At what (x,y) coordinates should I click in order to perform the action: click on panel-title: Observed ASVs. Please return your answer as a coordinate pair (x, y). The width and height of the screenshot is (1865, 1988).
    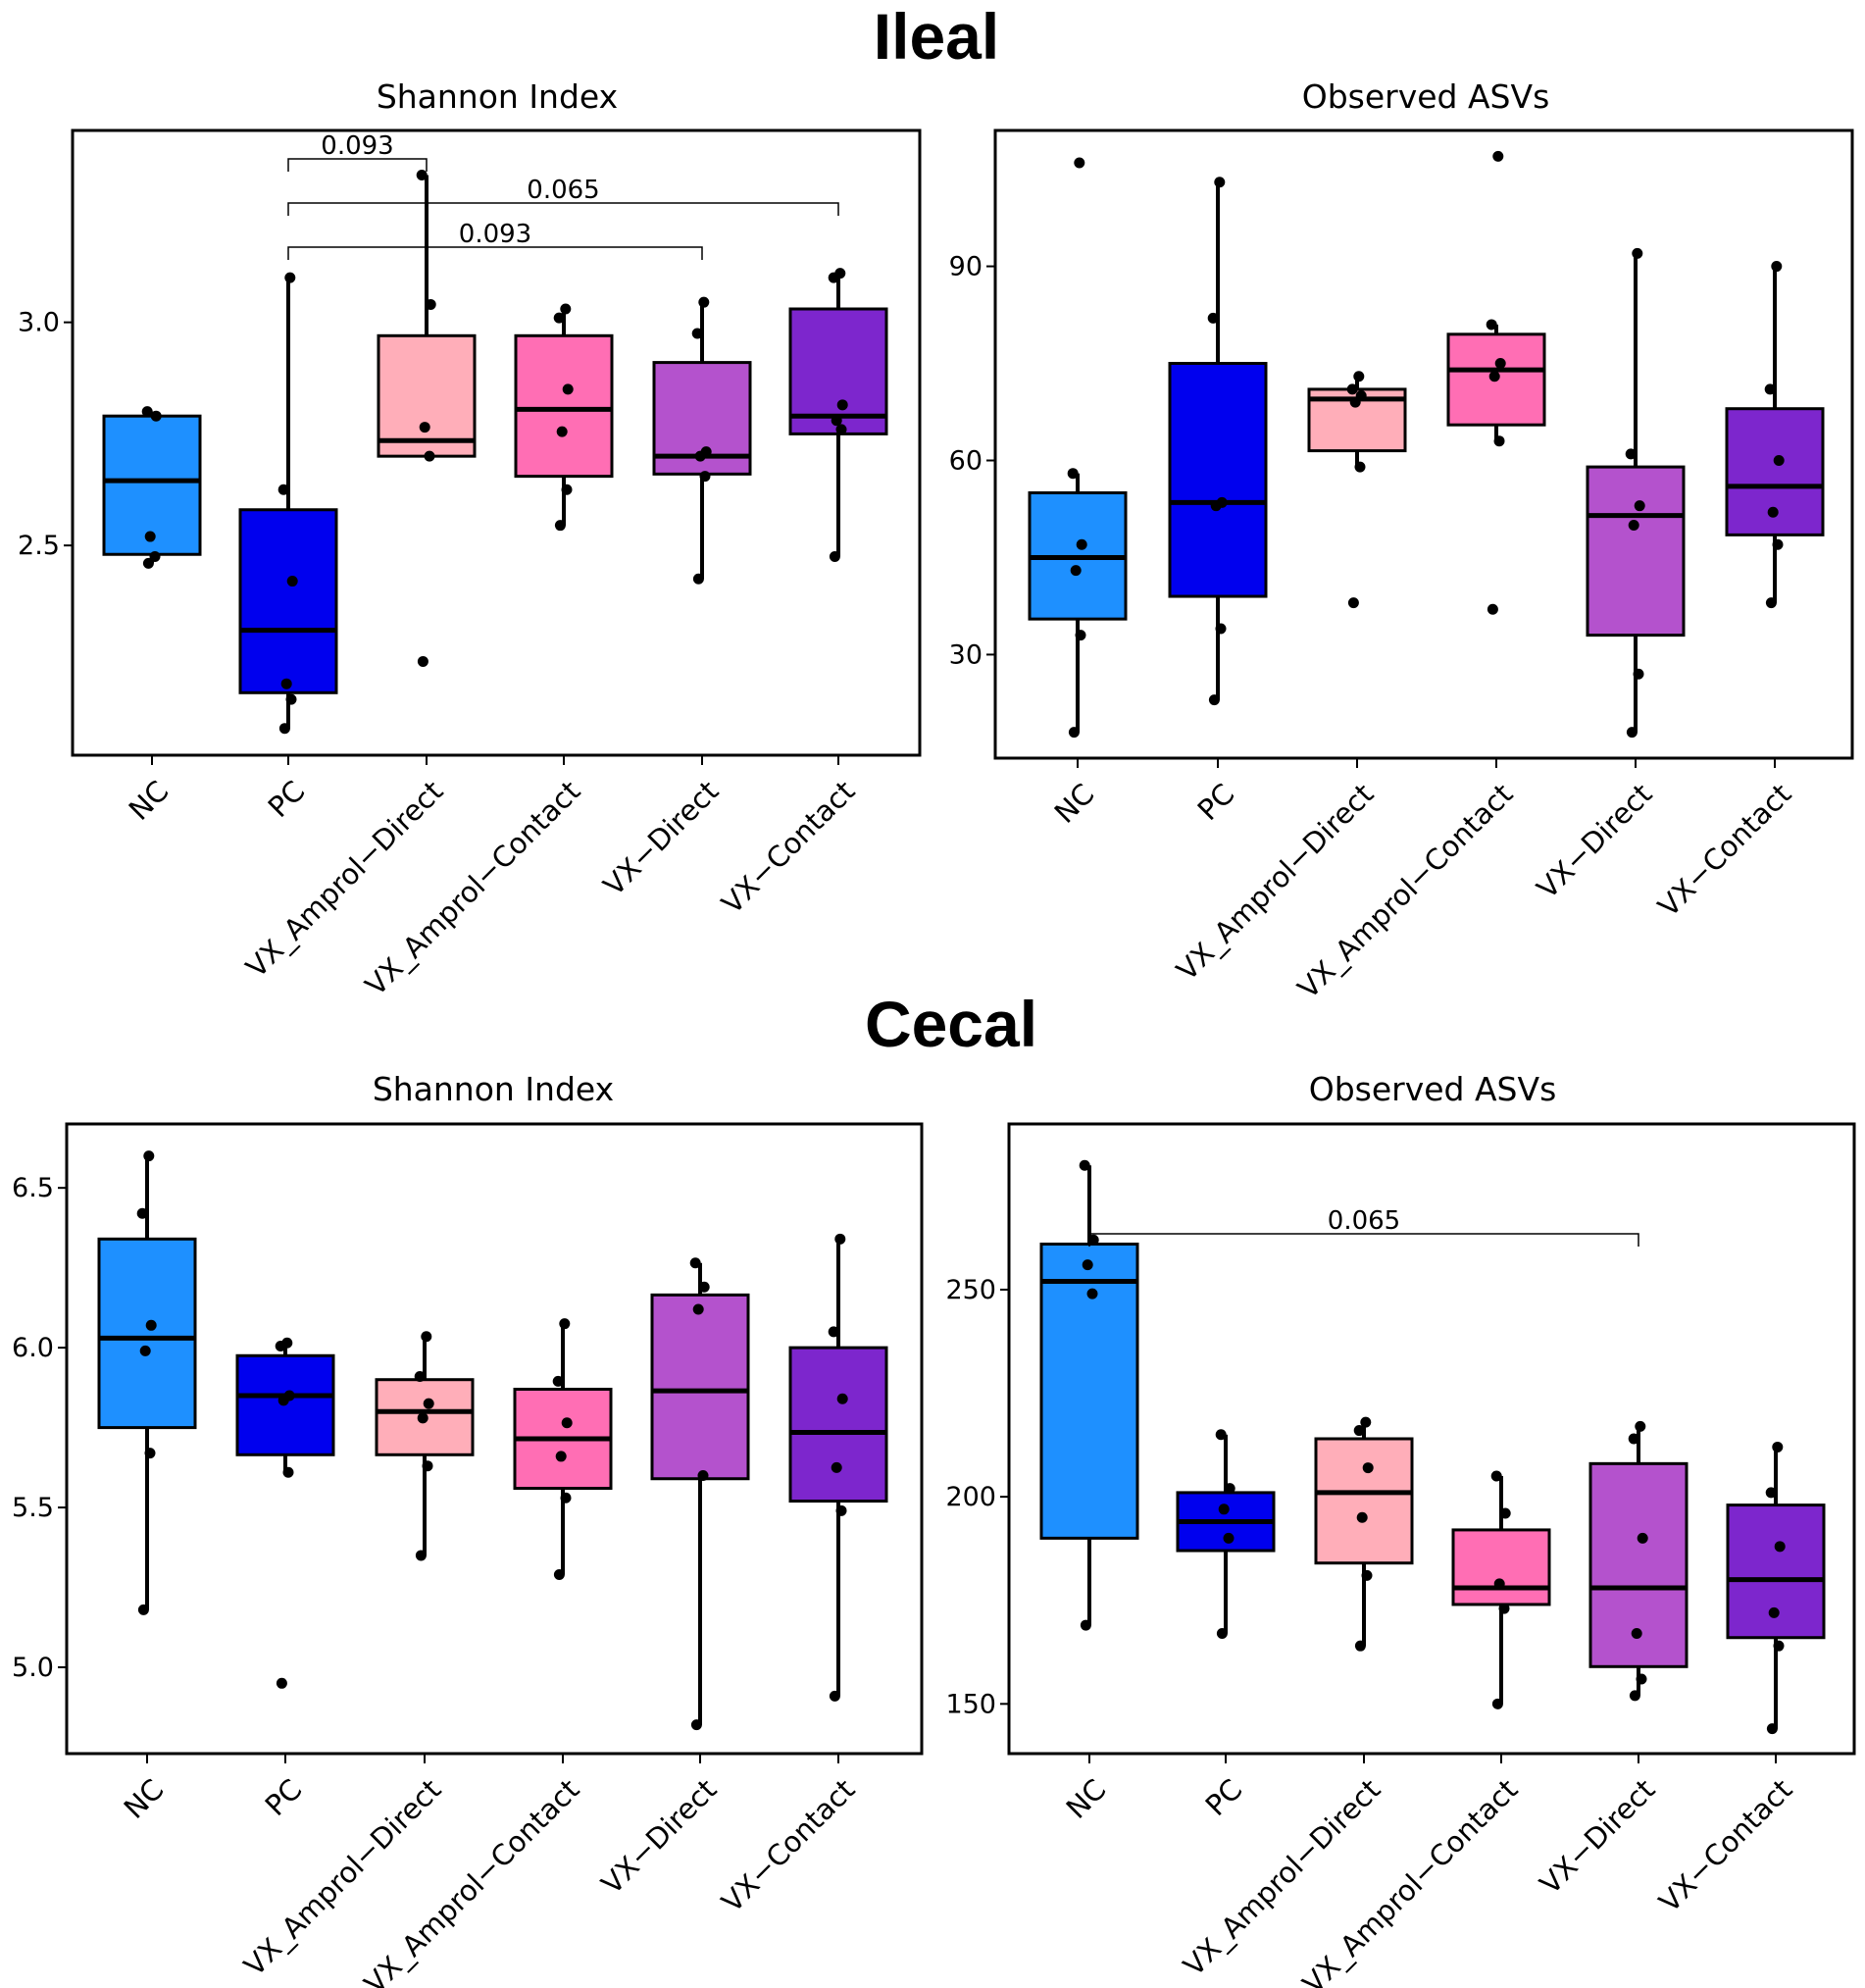
    Looking at the image, I should click on (1426, 96).